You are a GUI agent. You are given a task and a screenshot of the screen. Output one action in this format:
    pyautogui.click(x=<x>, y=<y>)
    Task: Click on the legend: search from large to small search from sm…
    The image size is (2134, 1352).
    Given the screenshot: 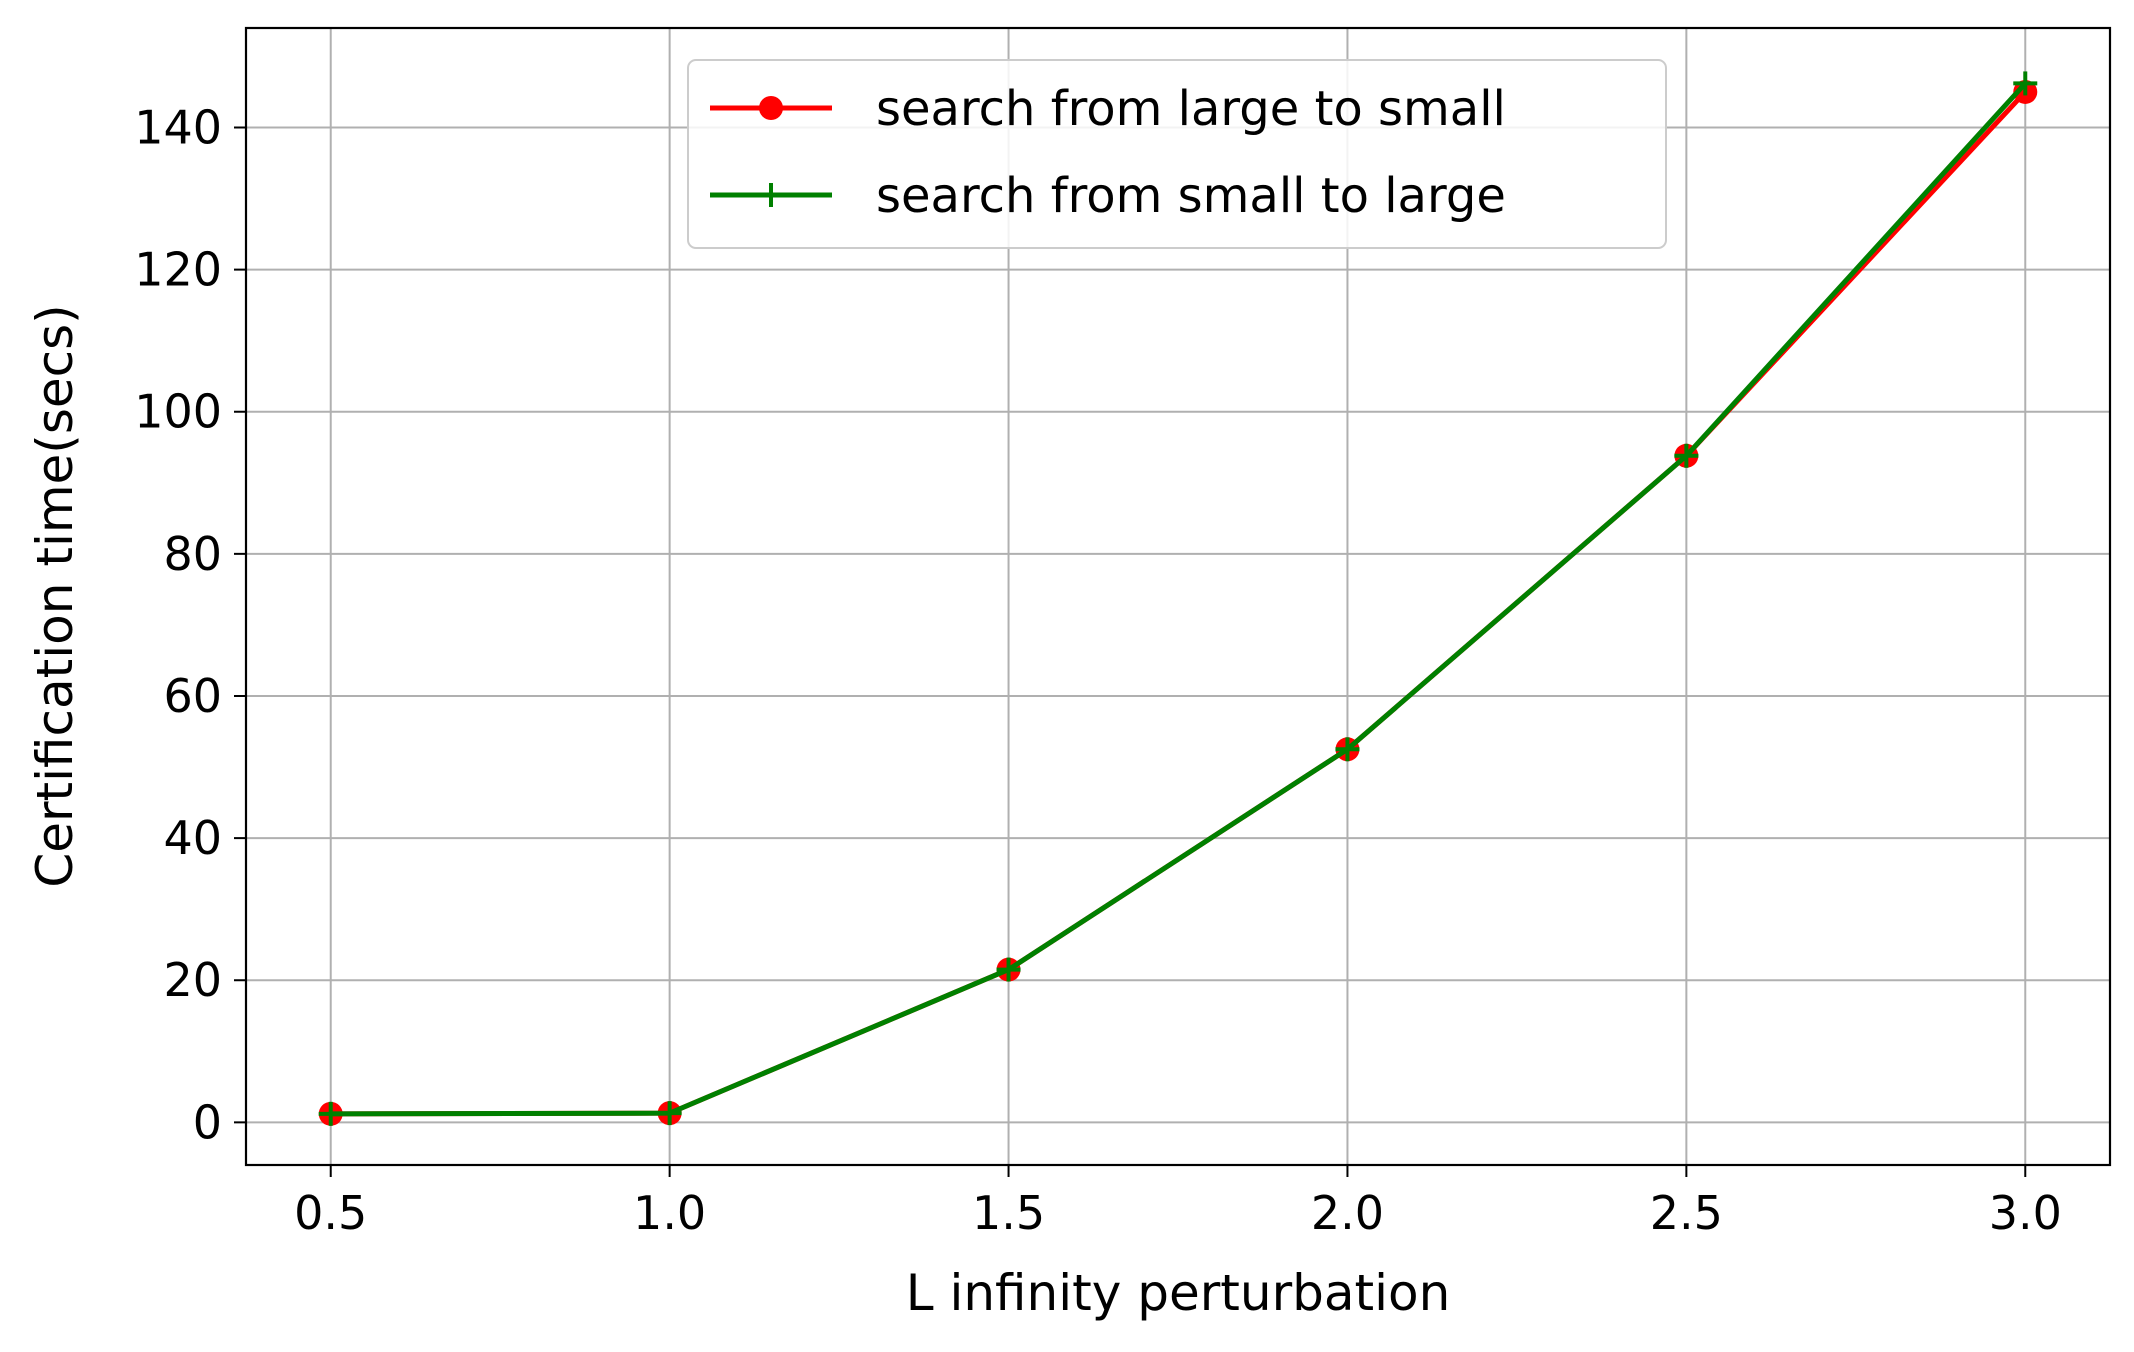 What is the action you would take?
    pyautogui.click(x=1177, y=154)
    